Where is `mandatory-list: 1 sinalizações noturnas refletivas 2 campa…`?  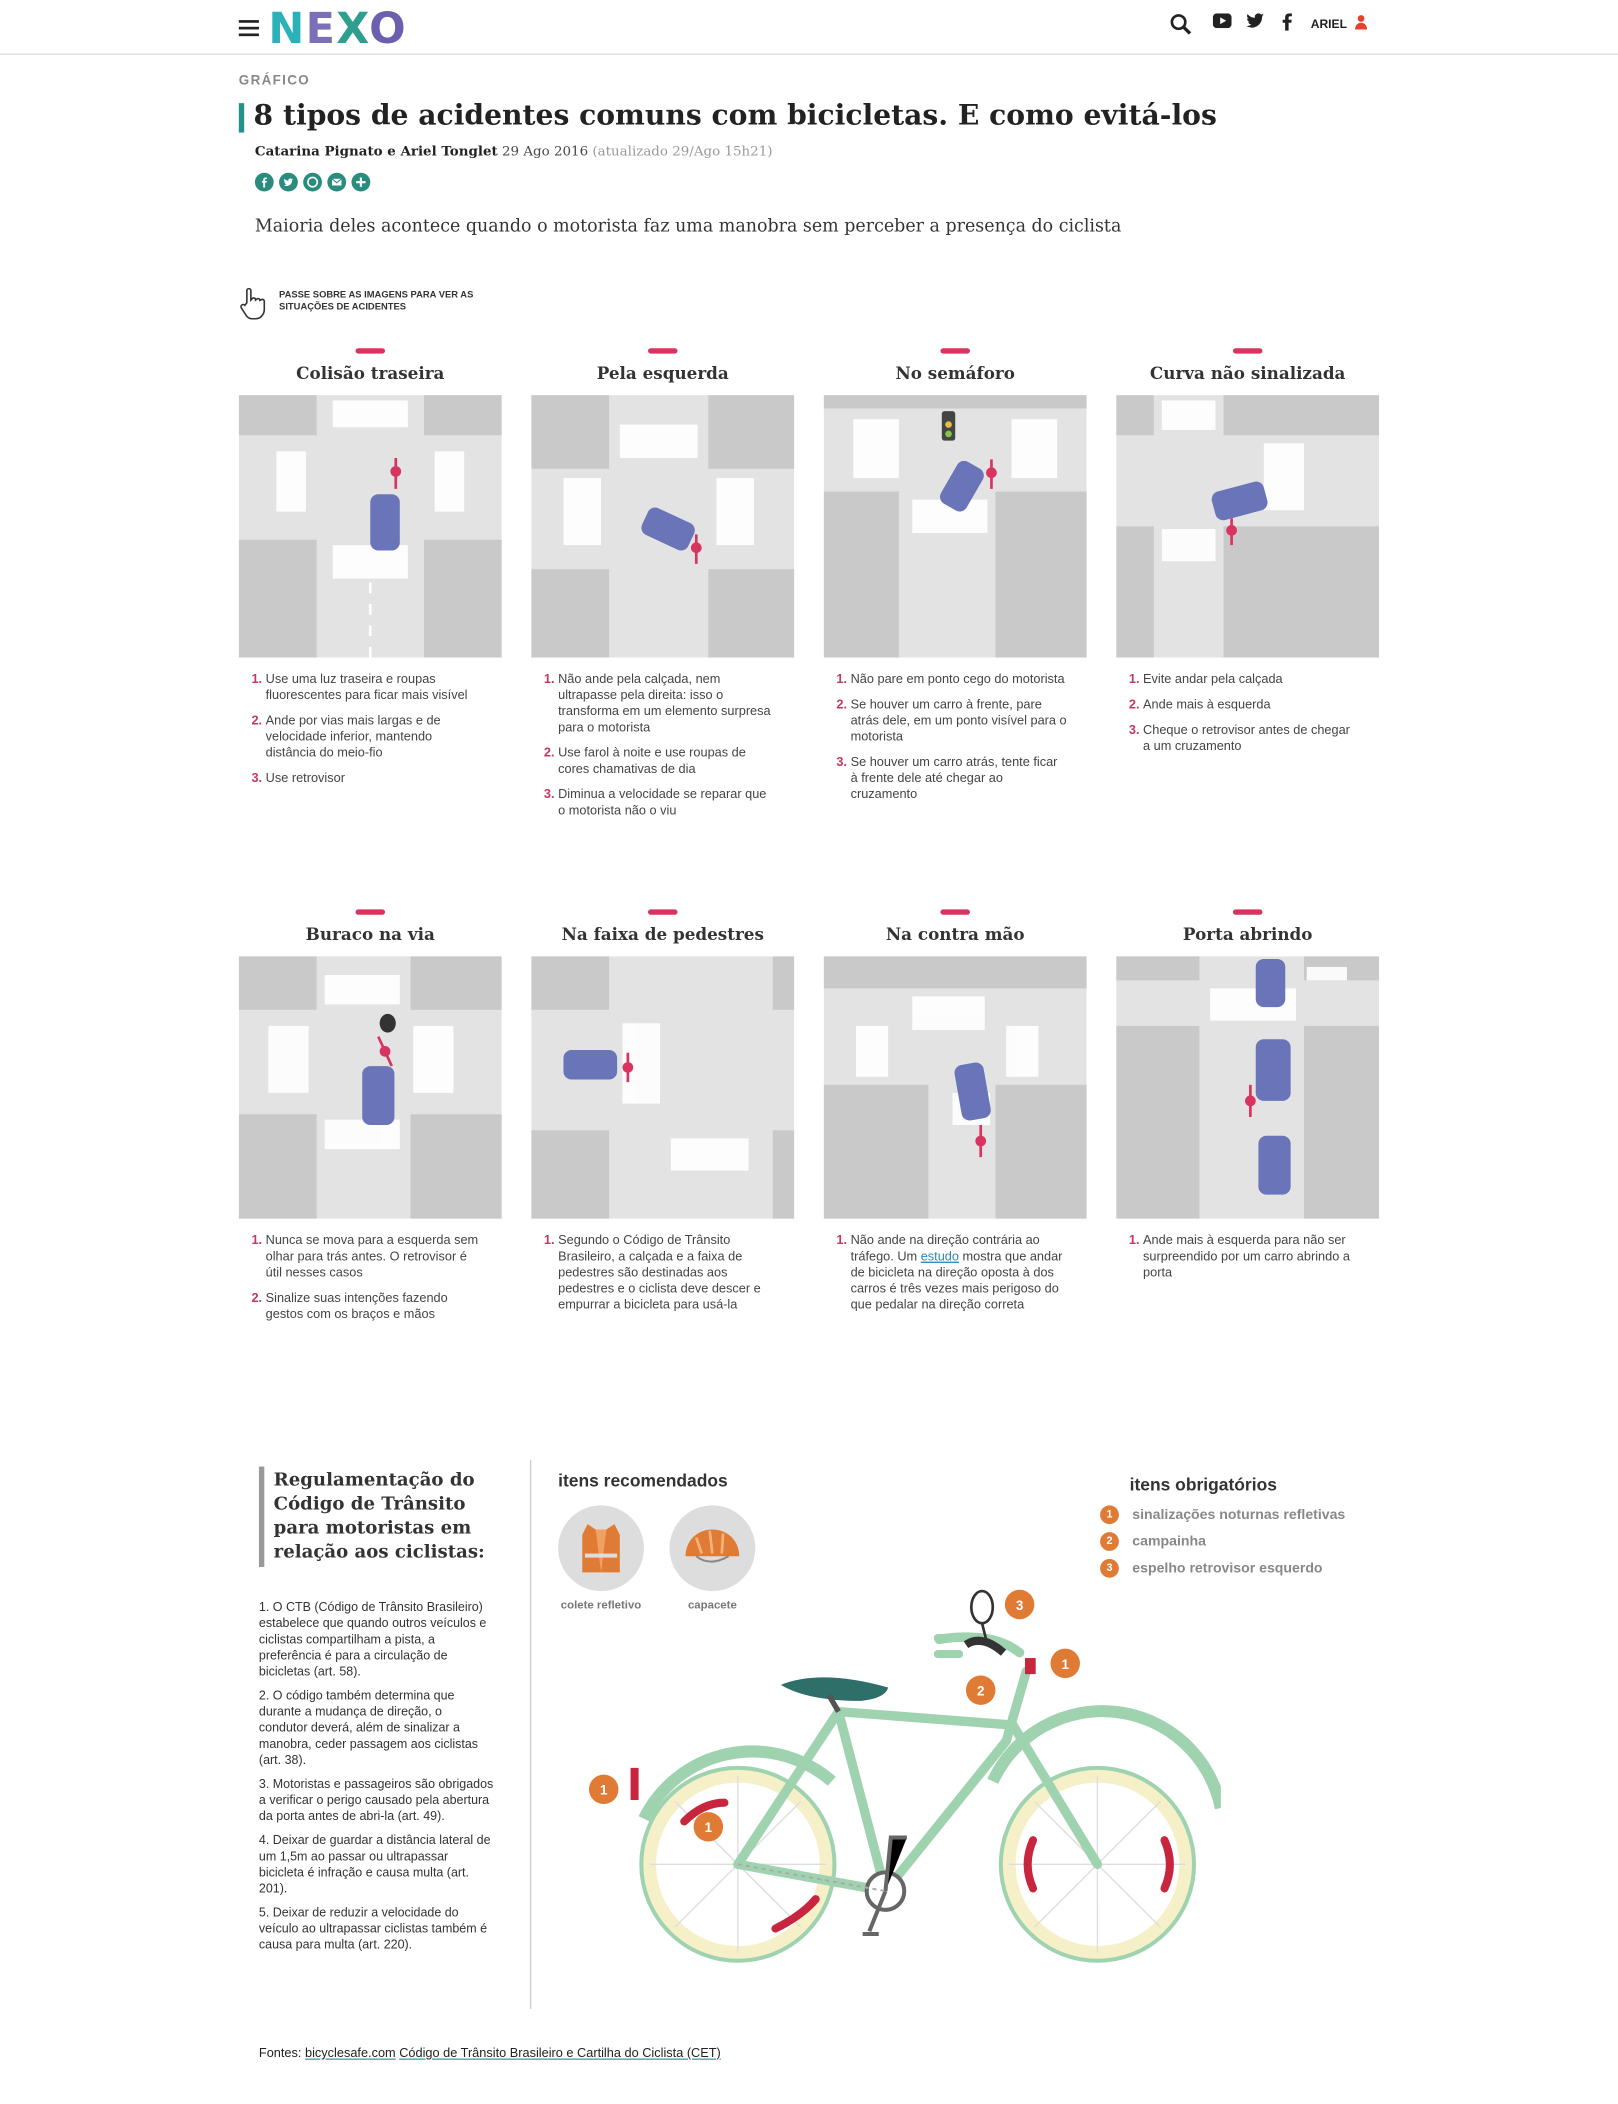 mandatory-list: 1 sinalizações noturnas refletivas 2 campa… is located at coordinates (1222, 1541).